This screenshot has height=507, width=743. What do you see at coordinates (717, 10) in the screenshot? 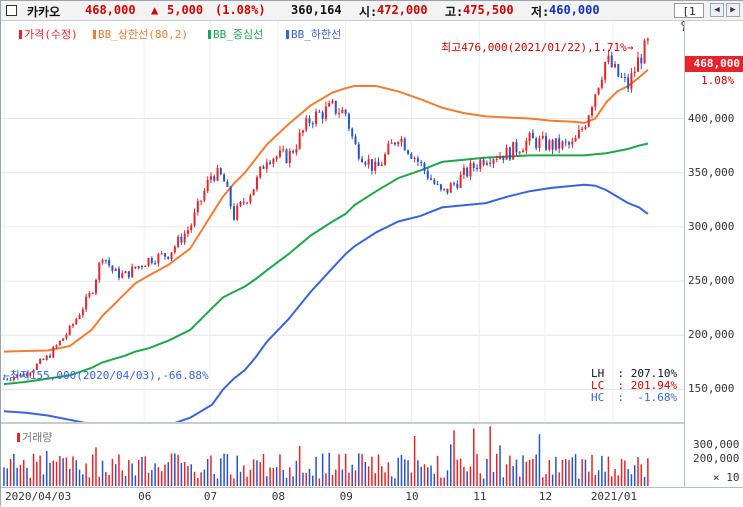
I see `prev-icon: ◀` at bounding box center [717, 10].